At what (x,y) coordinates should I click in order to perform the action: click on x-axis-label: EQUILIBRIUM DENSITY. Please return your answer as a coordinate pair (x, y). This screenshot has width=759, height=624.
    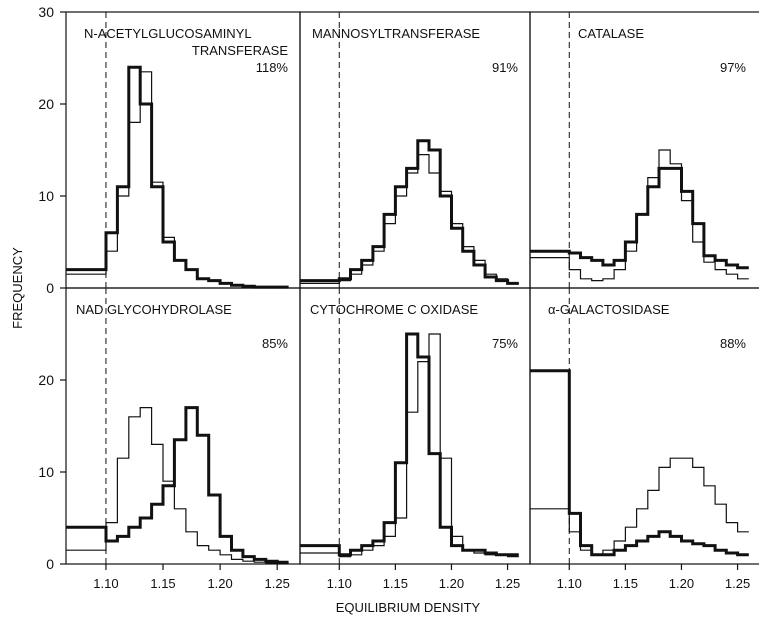
    Looking at the image, I should click on (408, 607).